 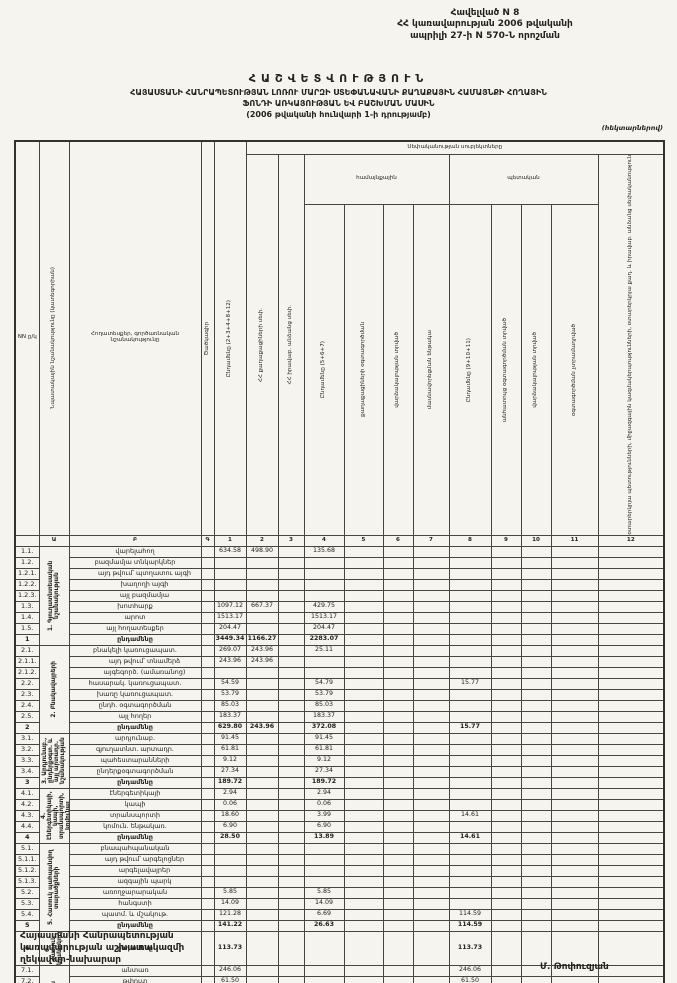 I want to click on cell-row-number: 2.5., so click(x=27, y=716).